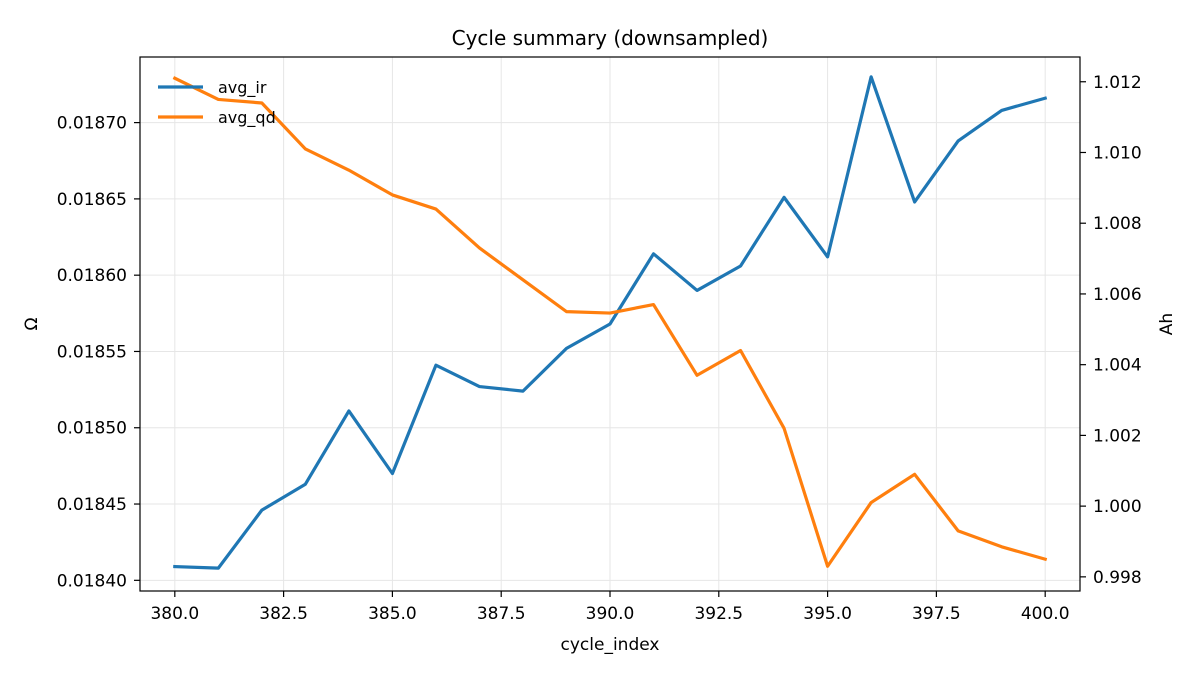  Describe the element at coordinates (242, 88) in the screenshot. I see `legend-label-avg-ir: avg_ir` at that location.